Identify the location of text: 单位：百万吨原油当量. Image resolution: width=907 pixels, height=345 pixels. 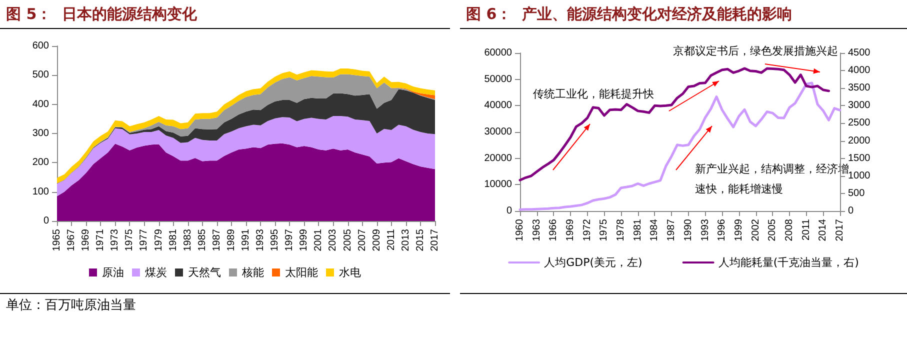
(71, 305).